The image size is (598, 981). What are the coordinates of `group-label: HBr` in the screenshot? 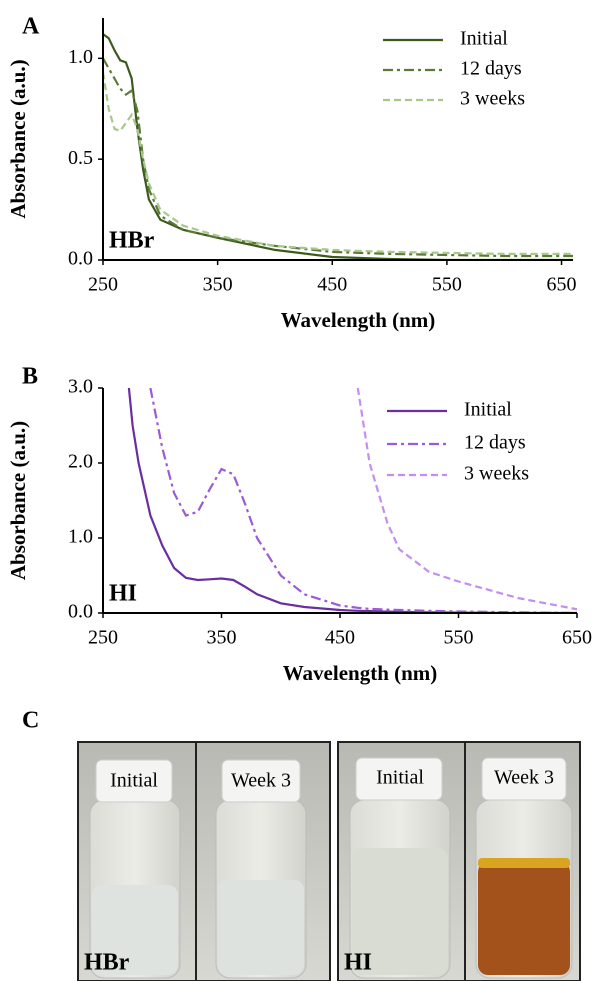 It's located at (107, 963).